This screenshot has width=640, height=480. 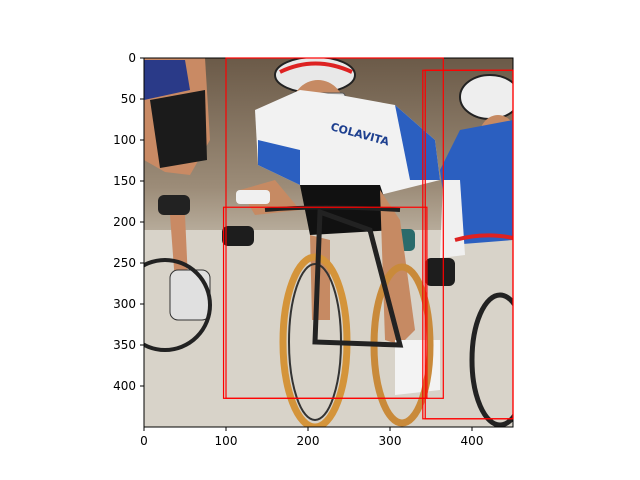 I want to click on x-tick-label: 100, so click(x=226, y=441).